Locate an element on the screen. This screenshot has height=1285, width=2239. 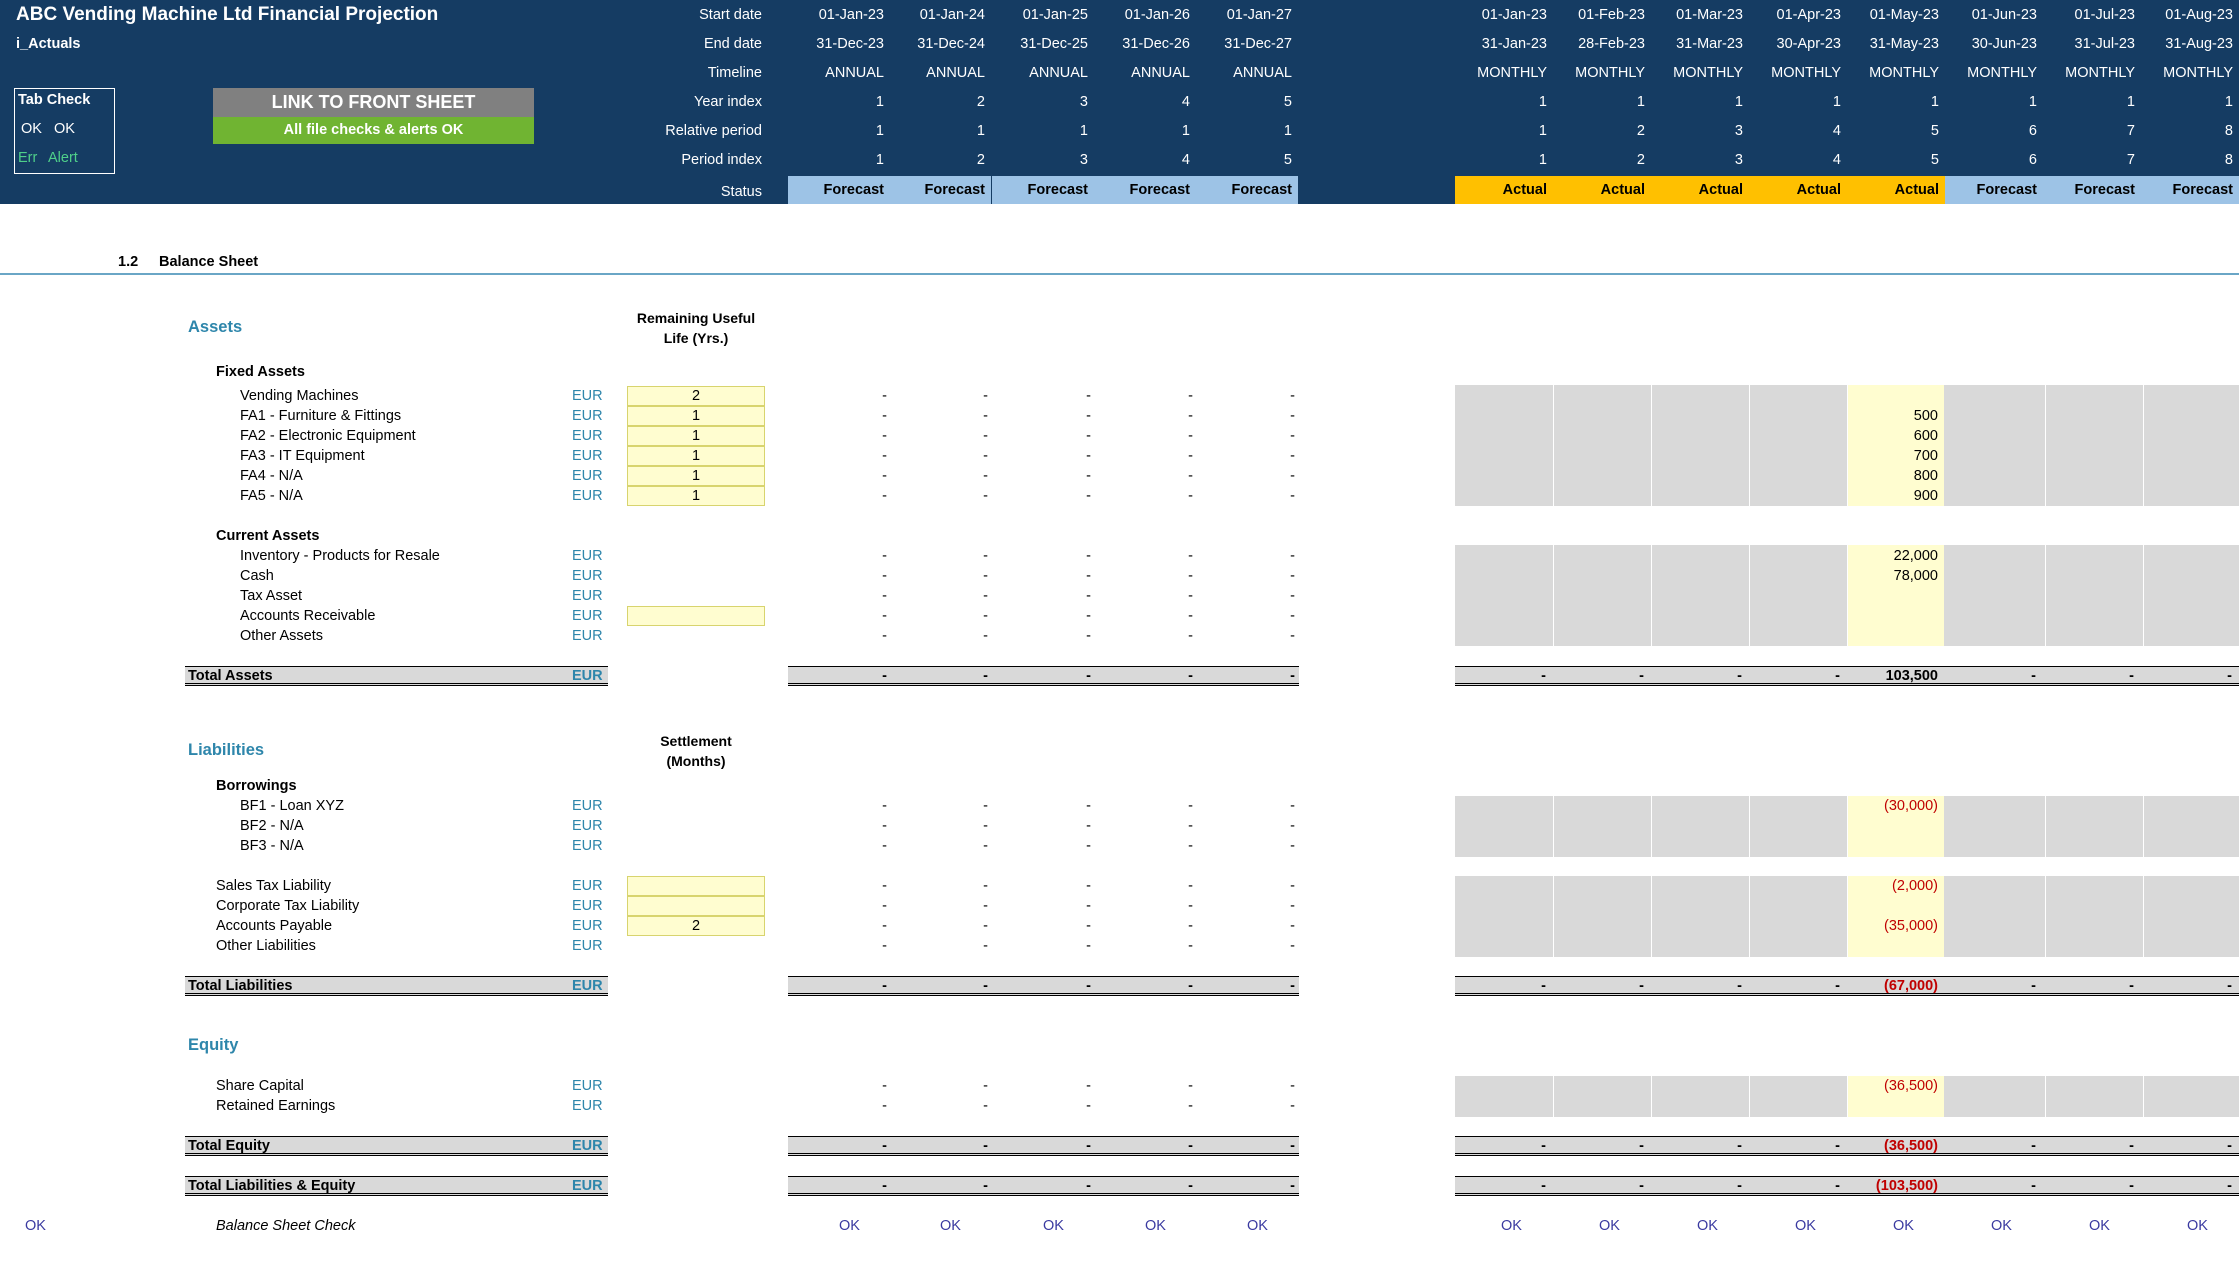
link-to-front-sheet-button: LINK TO FRONT SHEET is located at coordinates (373, 102).